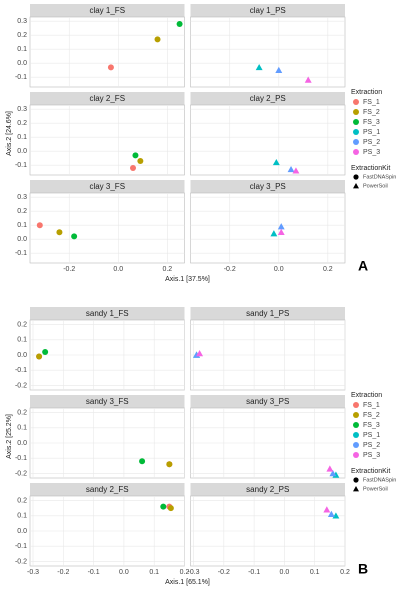  I want to click on facet-title: clay 3_FS, so click(107, 186).